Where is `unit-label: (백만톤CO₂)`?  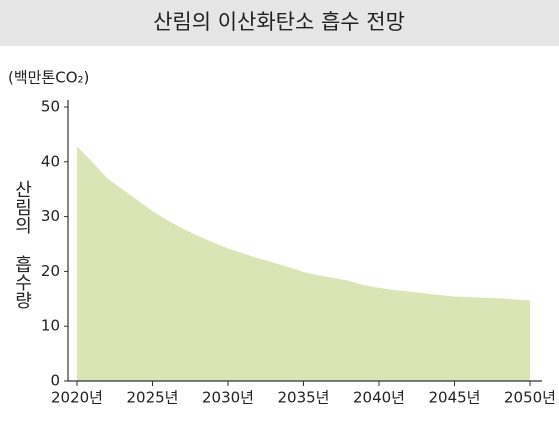
unit-label: (백만톤CO₂) is located at coordinates (48, 78).